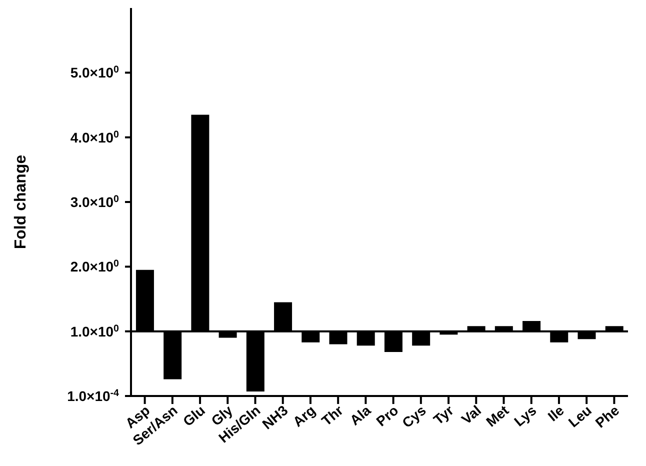 The height and width of the screenshot is (466, 646). Describe the element at coordinates (607, 416) in the screenshot. I see `x-tick-label: Phe` at that location.